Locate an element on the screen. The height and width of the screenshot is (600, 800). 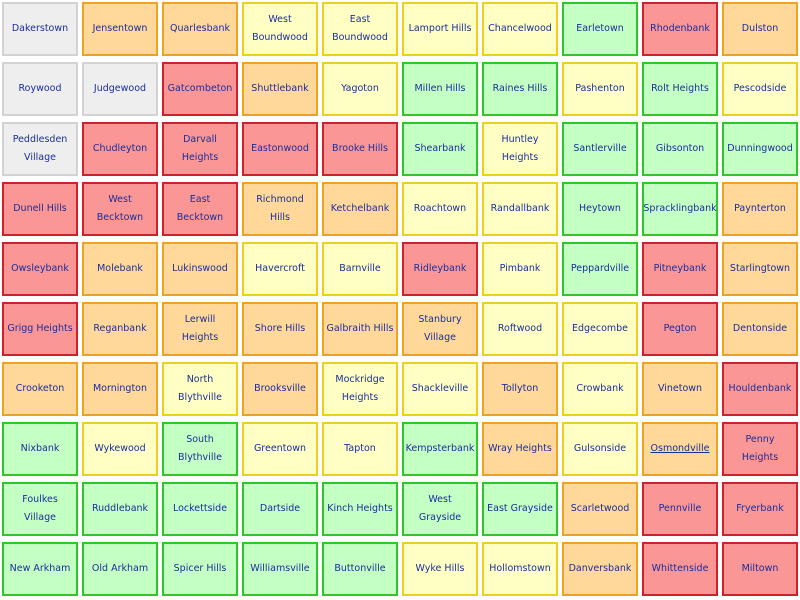
suburb-cell: Darvall Heights is located at coordinates (200, 149).